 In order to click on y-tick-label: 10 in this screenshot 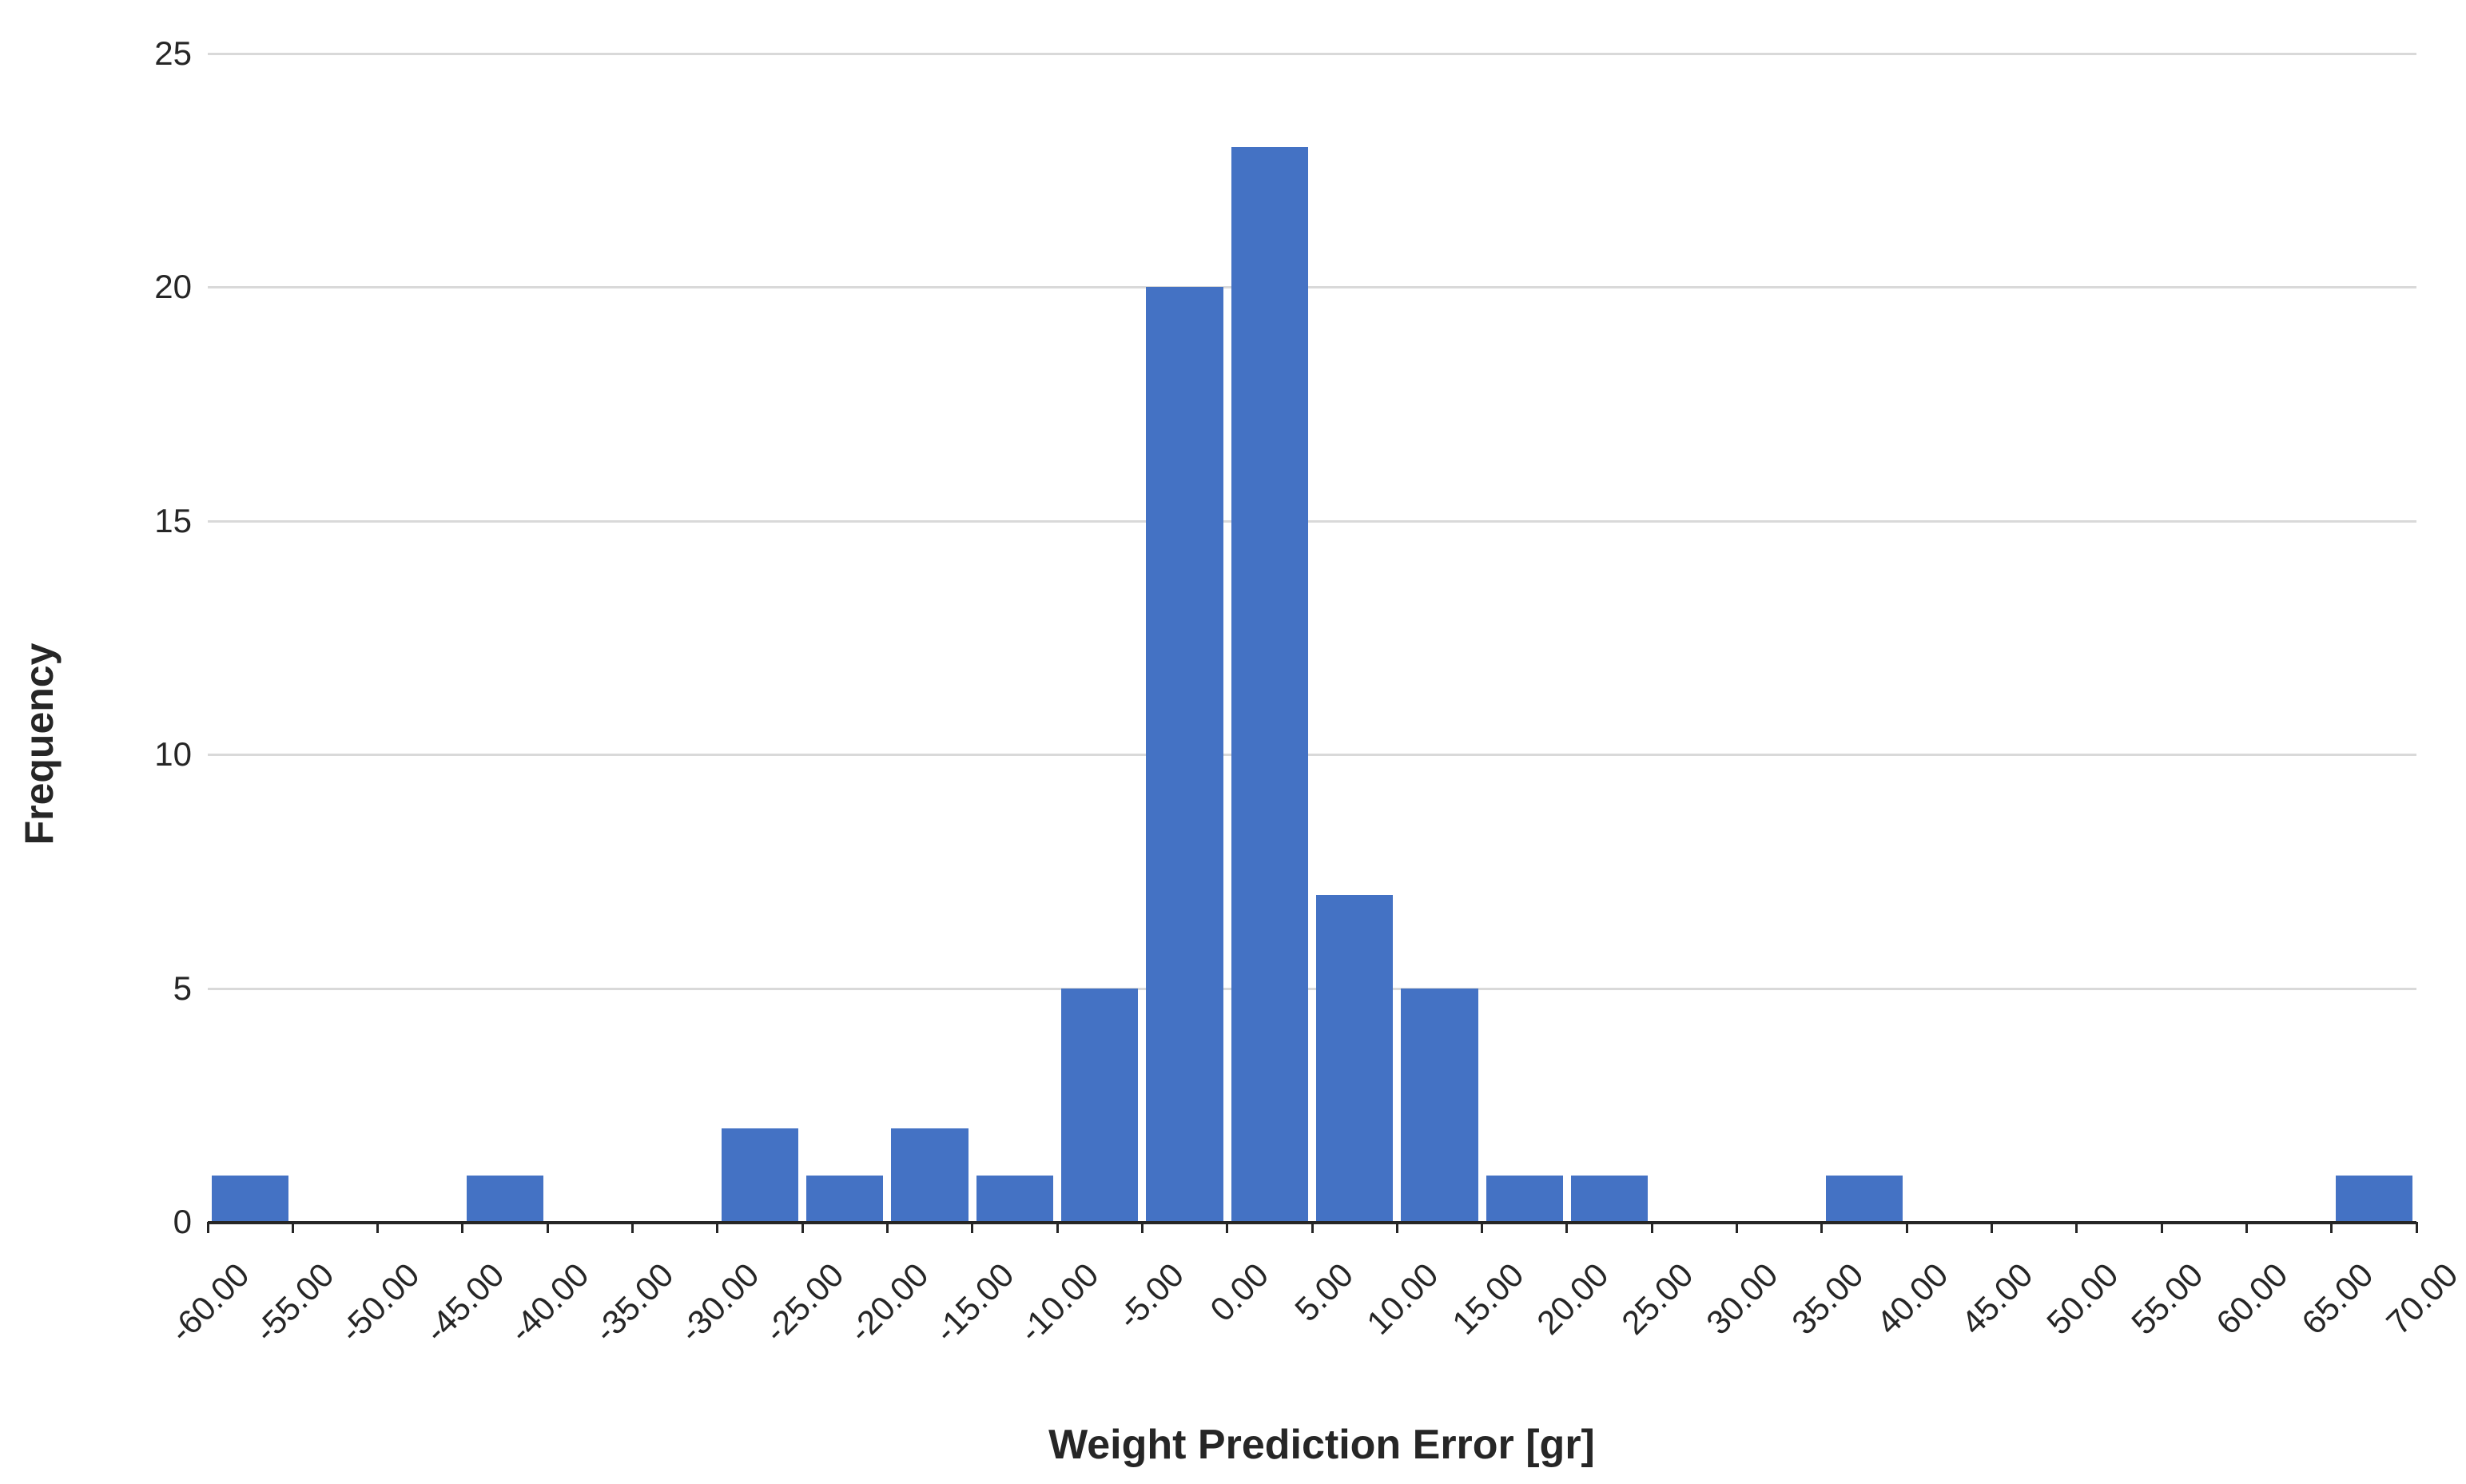, I will do `click(173, 754)`.